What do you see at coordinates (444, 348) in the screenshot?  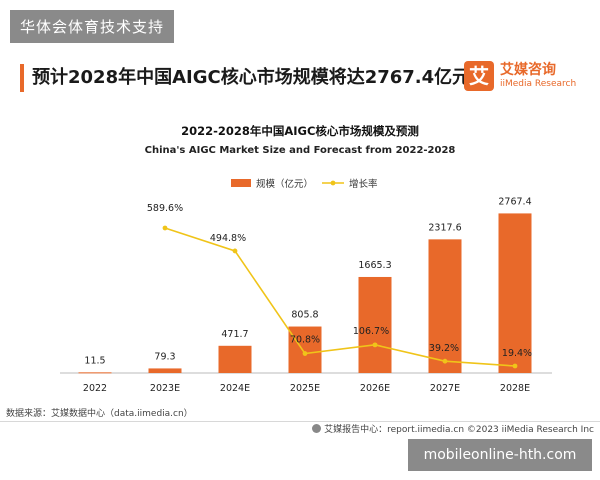 I see `growth-value-label: 39.2%` at bounding box center [444, 348].